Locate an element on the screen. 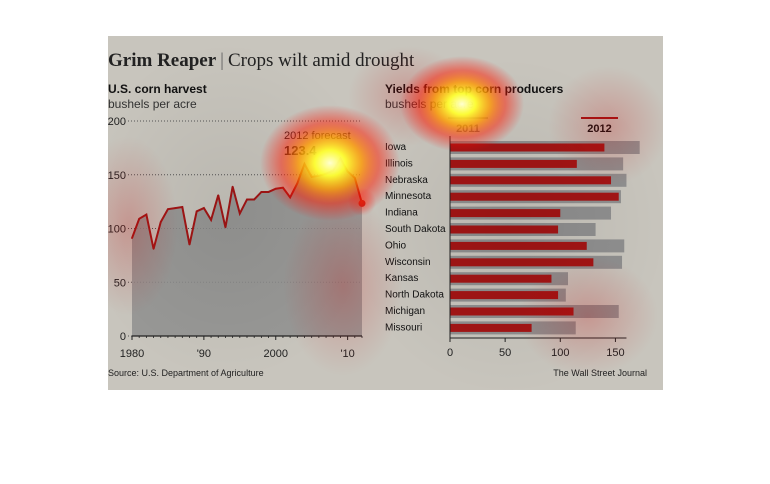 The width and height of the screenshot is (770, 484). bar-x-tick-label: 100 is located at coordinates (560, 353).